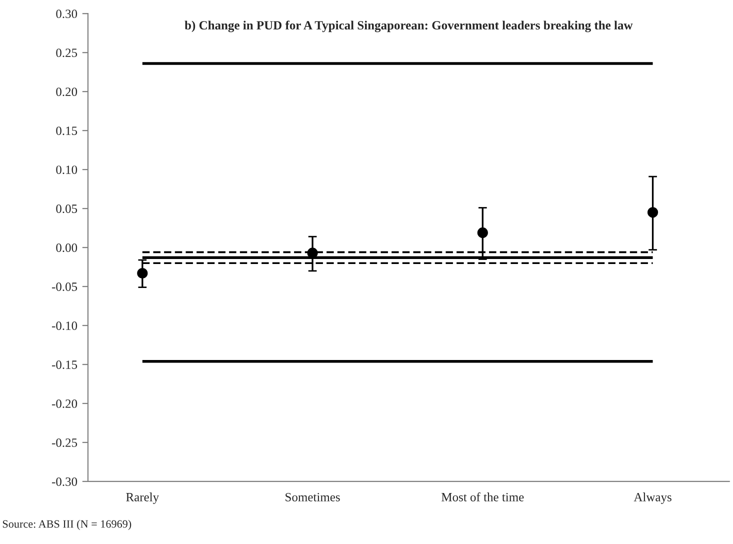 The height and width of the screenshot is (544, 733). Describe the element at coordinates (67, 14) in the screenshot. I see `y-tick-label: 0.30` at that location.